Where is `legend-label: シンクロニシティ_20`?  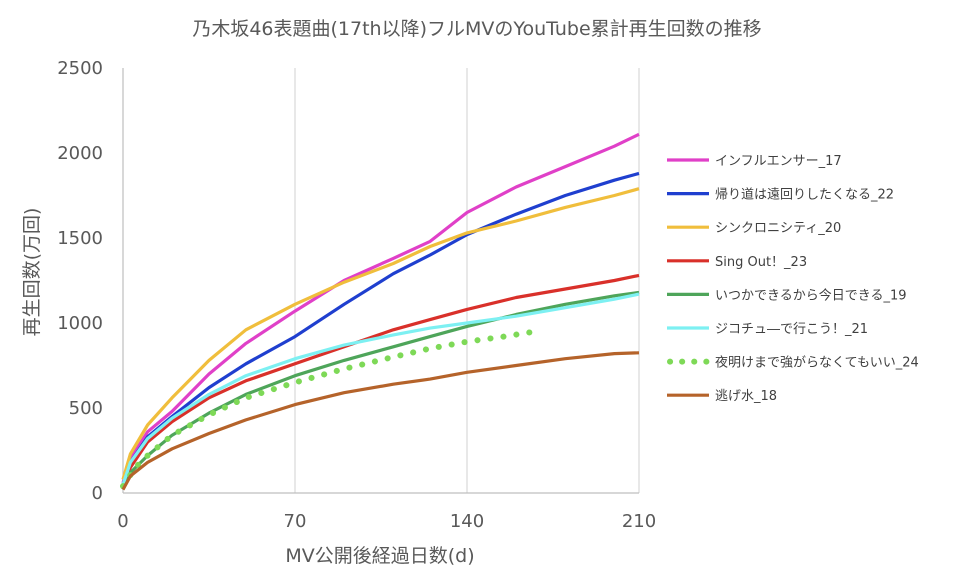
legend-label: シンクロニシティ_20 is located at coordinates (778, 228).